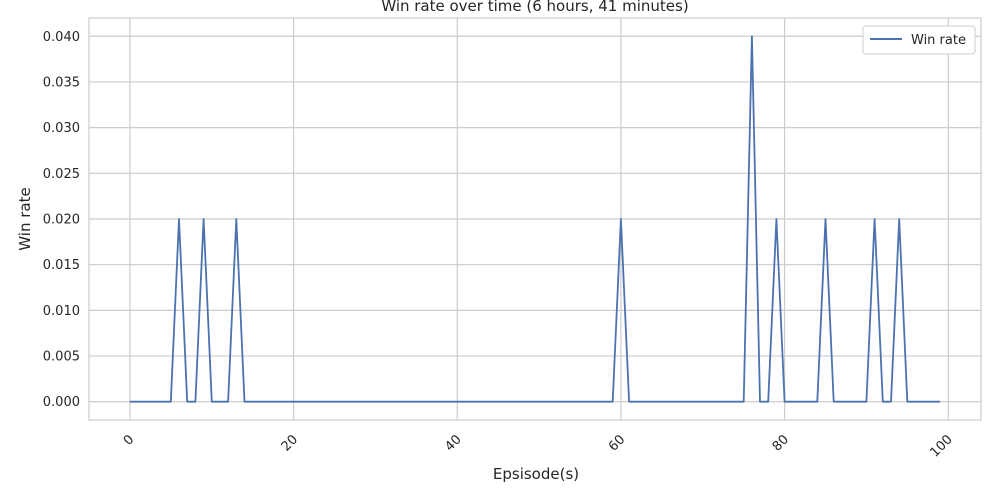  What do you see at coordinates (534, 7) in the screenshot?
I see `chart-title: Win rate over time (6 hours, 41 minutes)` at bounding box center [534, 7].